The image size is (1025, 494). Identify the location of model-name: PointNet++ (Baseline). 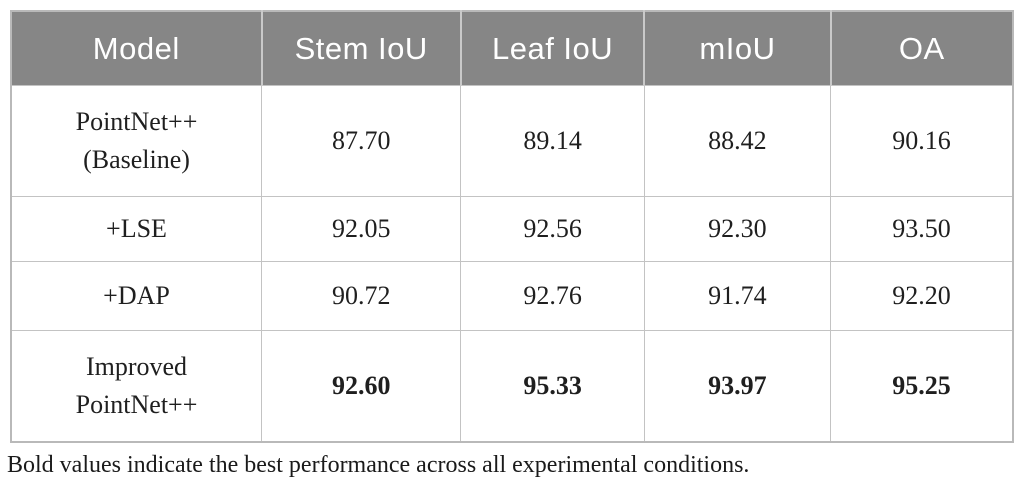
(136, 141).